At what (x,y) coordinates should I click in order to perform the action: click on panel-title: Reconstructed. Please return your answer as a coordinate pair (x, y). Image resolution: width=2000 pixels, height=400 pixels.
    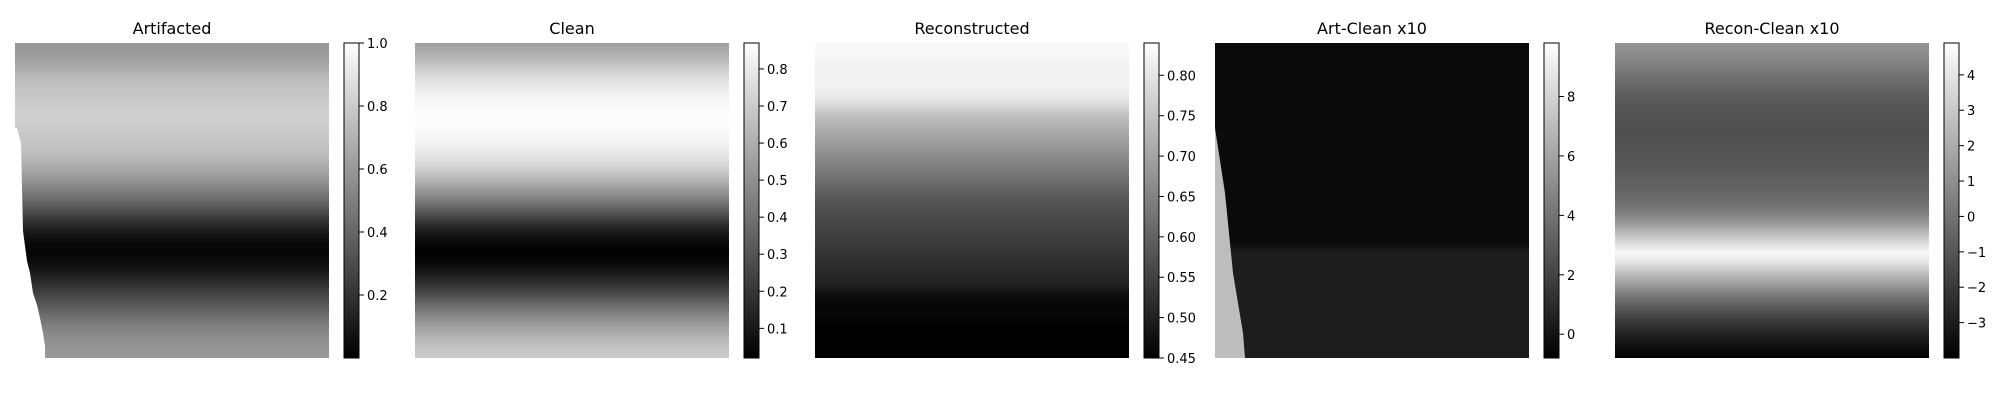
    Looking at the image, I should click on (971, 28).